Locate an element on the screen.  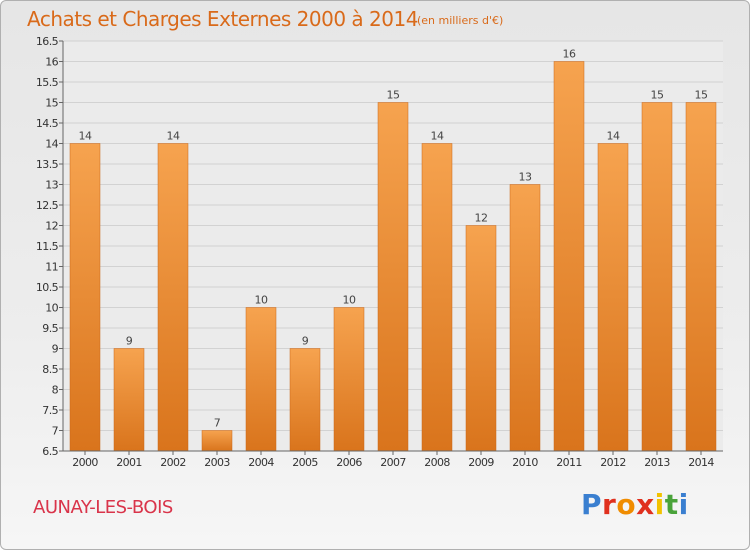
y-tick-label: 10.5 is located at coordinates (47, 287).